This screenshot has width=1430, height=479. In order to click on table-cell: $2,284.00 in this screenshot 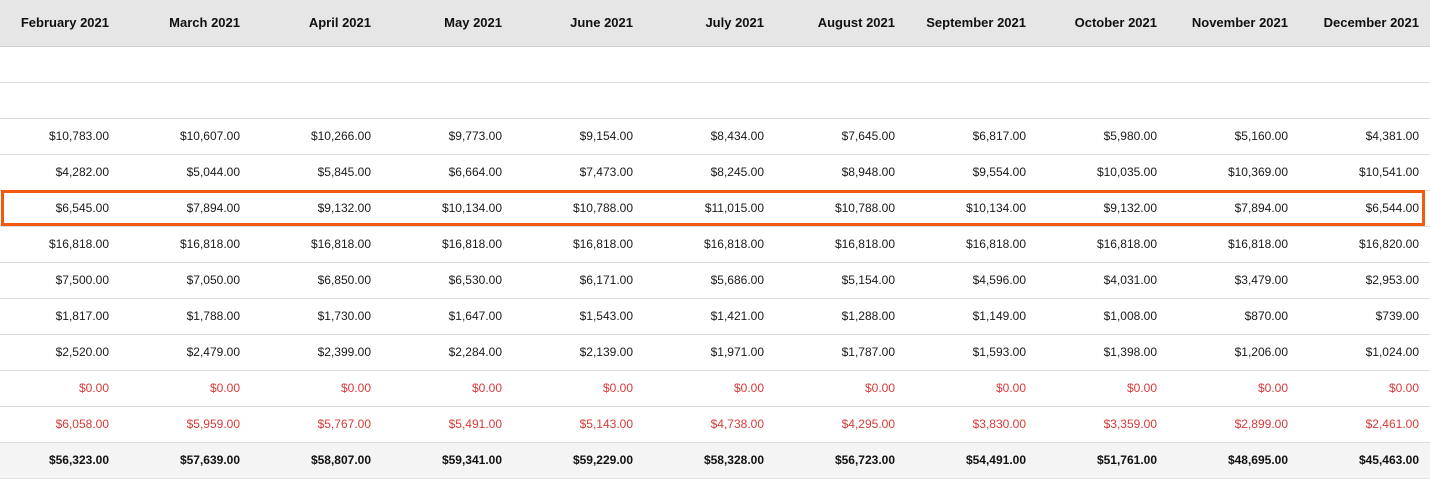, I will do `click(447, 352)`.